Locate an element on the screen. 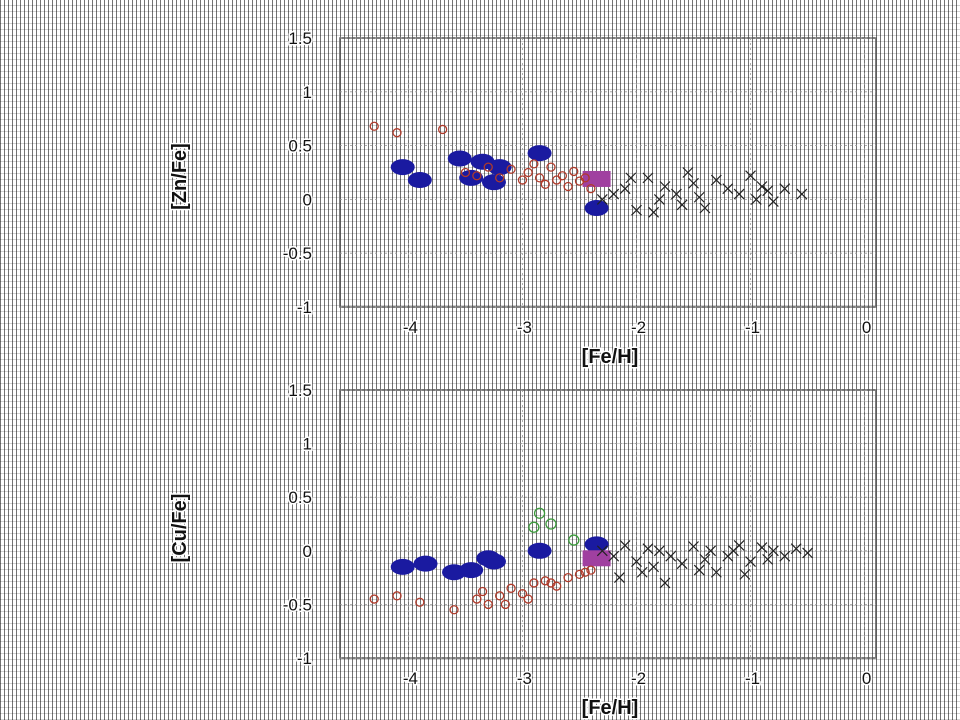 This screenshot has height=720, width=960. y-tick-label: 0.5 is located at coordinates (300, 146).